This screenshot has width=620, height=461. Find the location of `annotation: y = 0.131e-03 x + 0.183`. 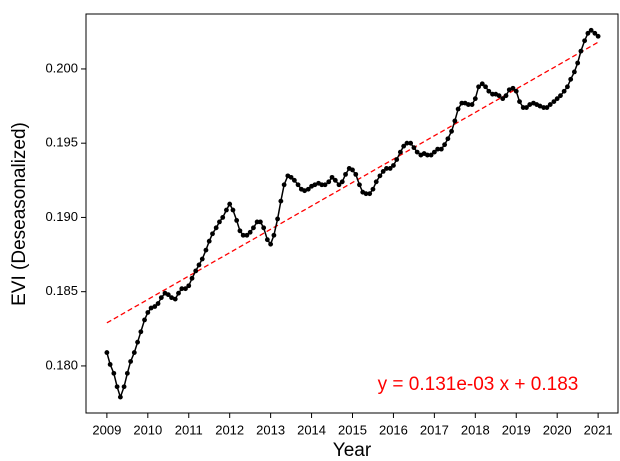

annotation: y = 0.131e-03 x + 0.183 is located at coordinates (478, 384).